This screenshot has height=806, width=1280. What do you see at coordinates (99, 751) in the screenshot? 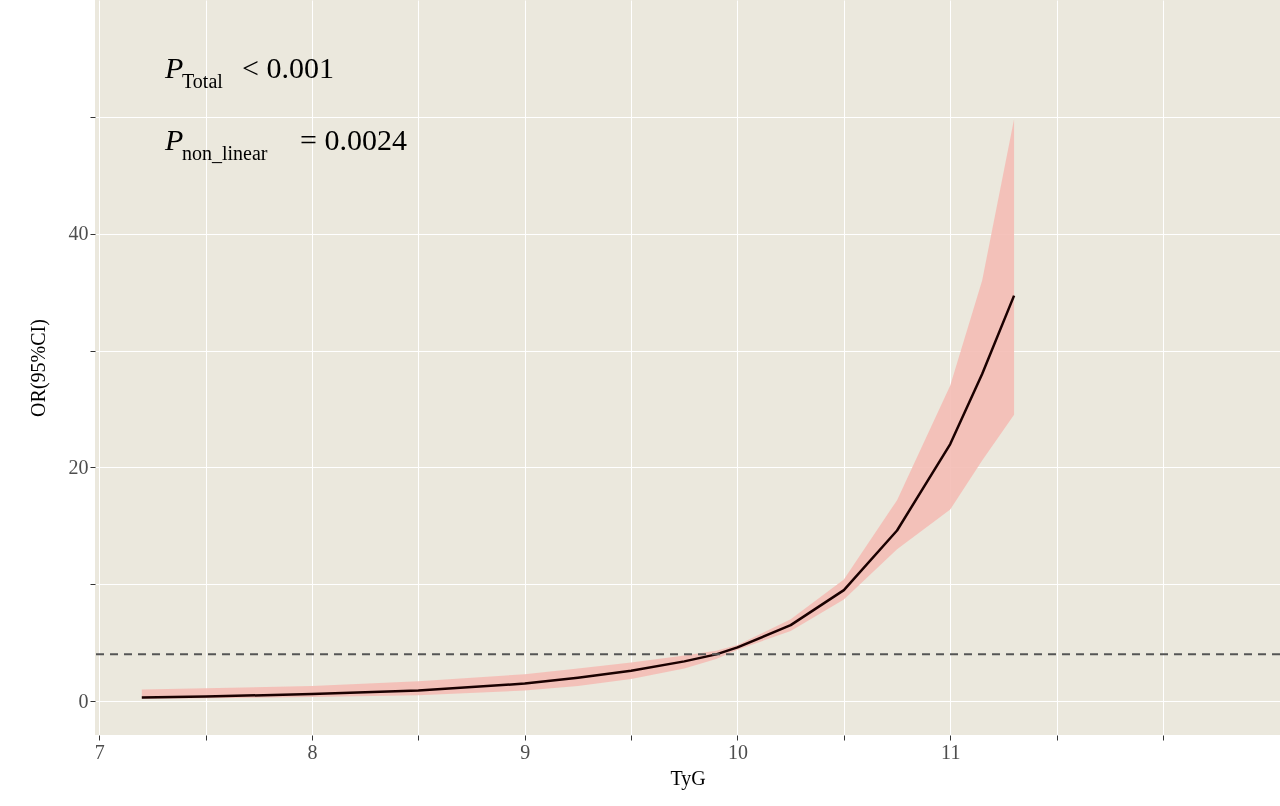
I see `x-tick-label: 7` at bounding box center [99, 751].